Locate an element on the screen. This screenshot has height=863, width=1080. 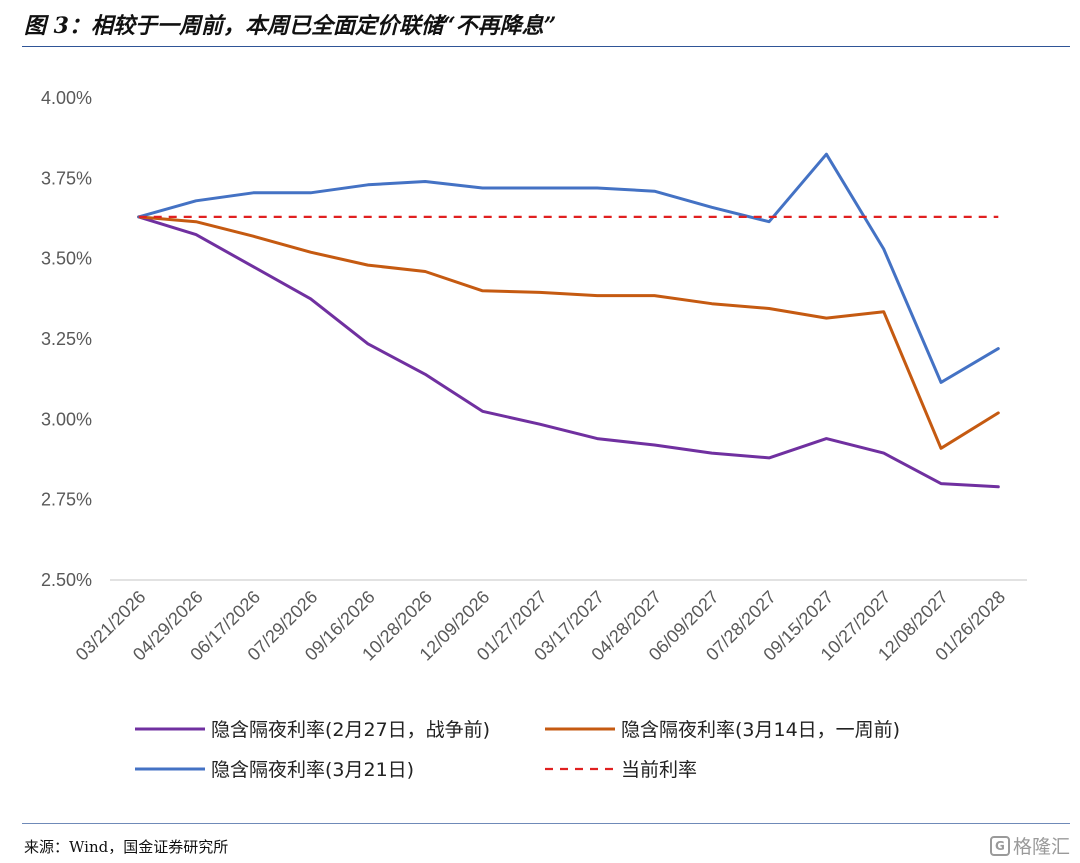
figure-title: 图 3：相较于一周前，本周已全面定价联储“不再降息” is located at coordinates (290, 26).